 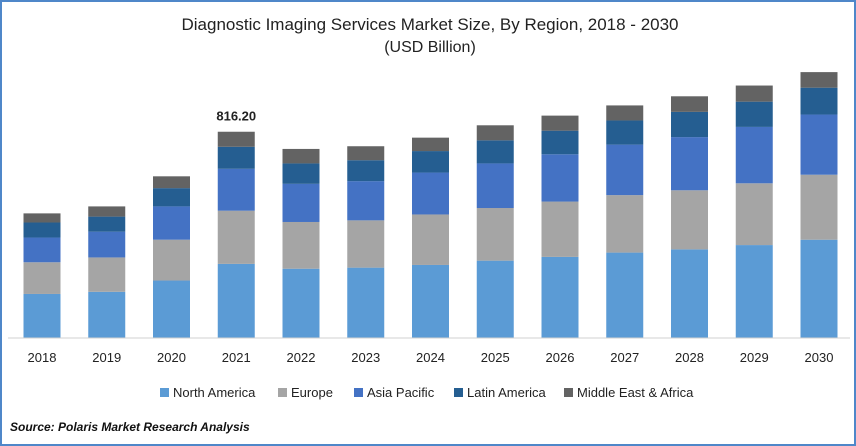 What do you see at coordinates (42, 218) in the screenshot?
I see `bar-2018-middle-east-africa` at bounding box center [42, 218].